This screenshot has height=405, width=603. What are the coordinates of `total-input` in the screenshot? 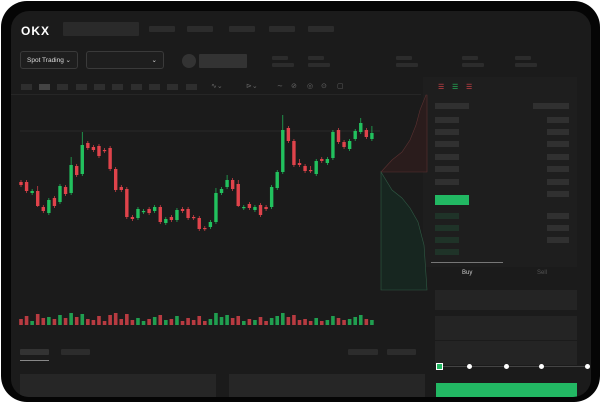 It's located at (506, 353).